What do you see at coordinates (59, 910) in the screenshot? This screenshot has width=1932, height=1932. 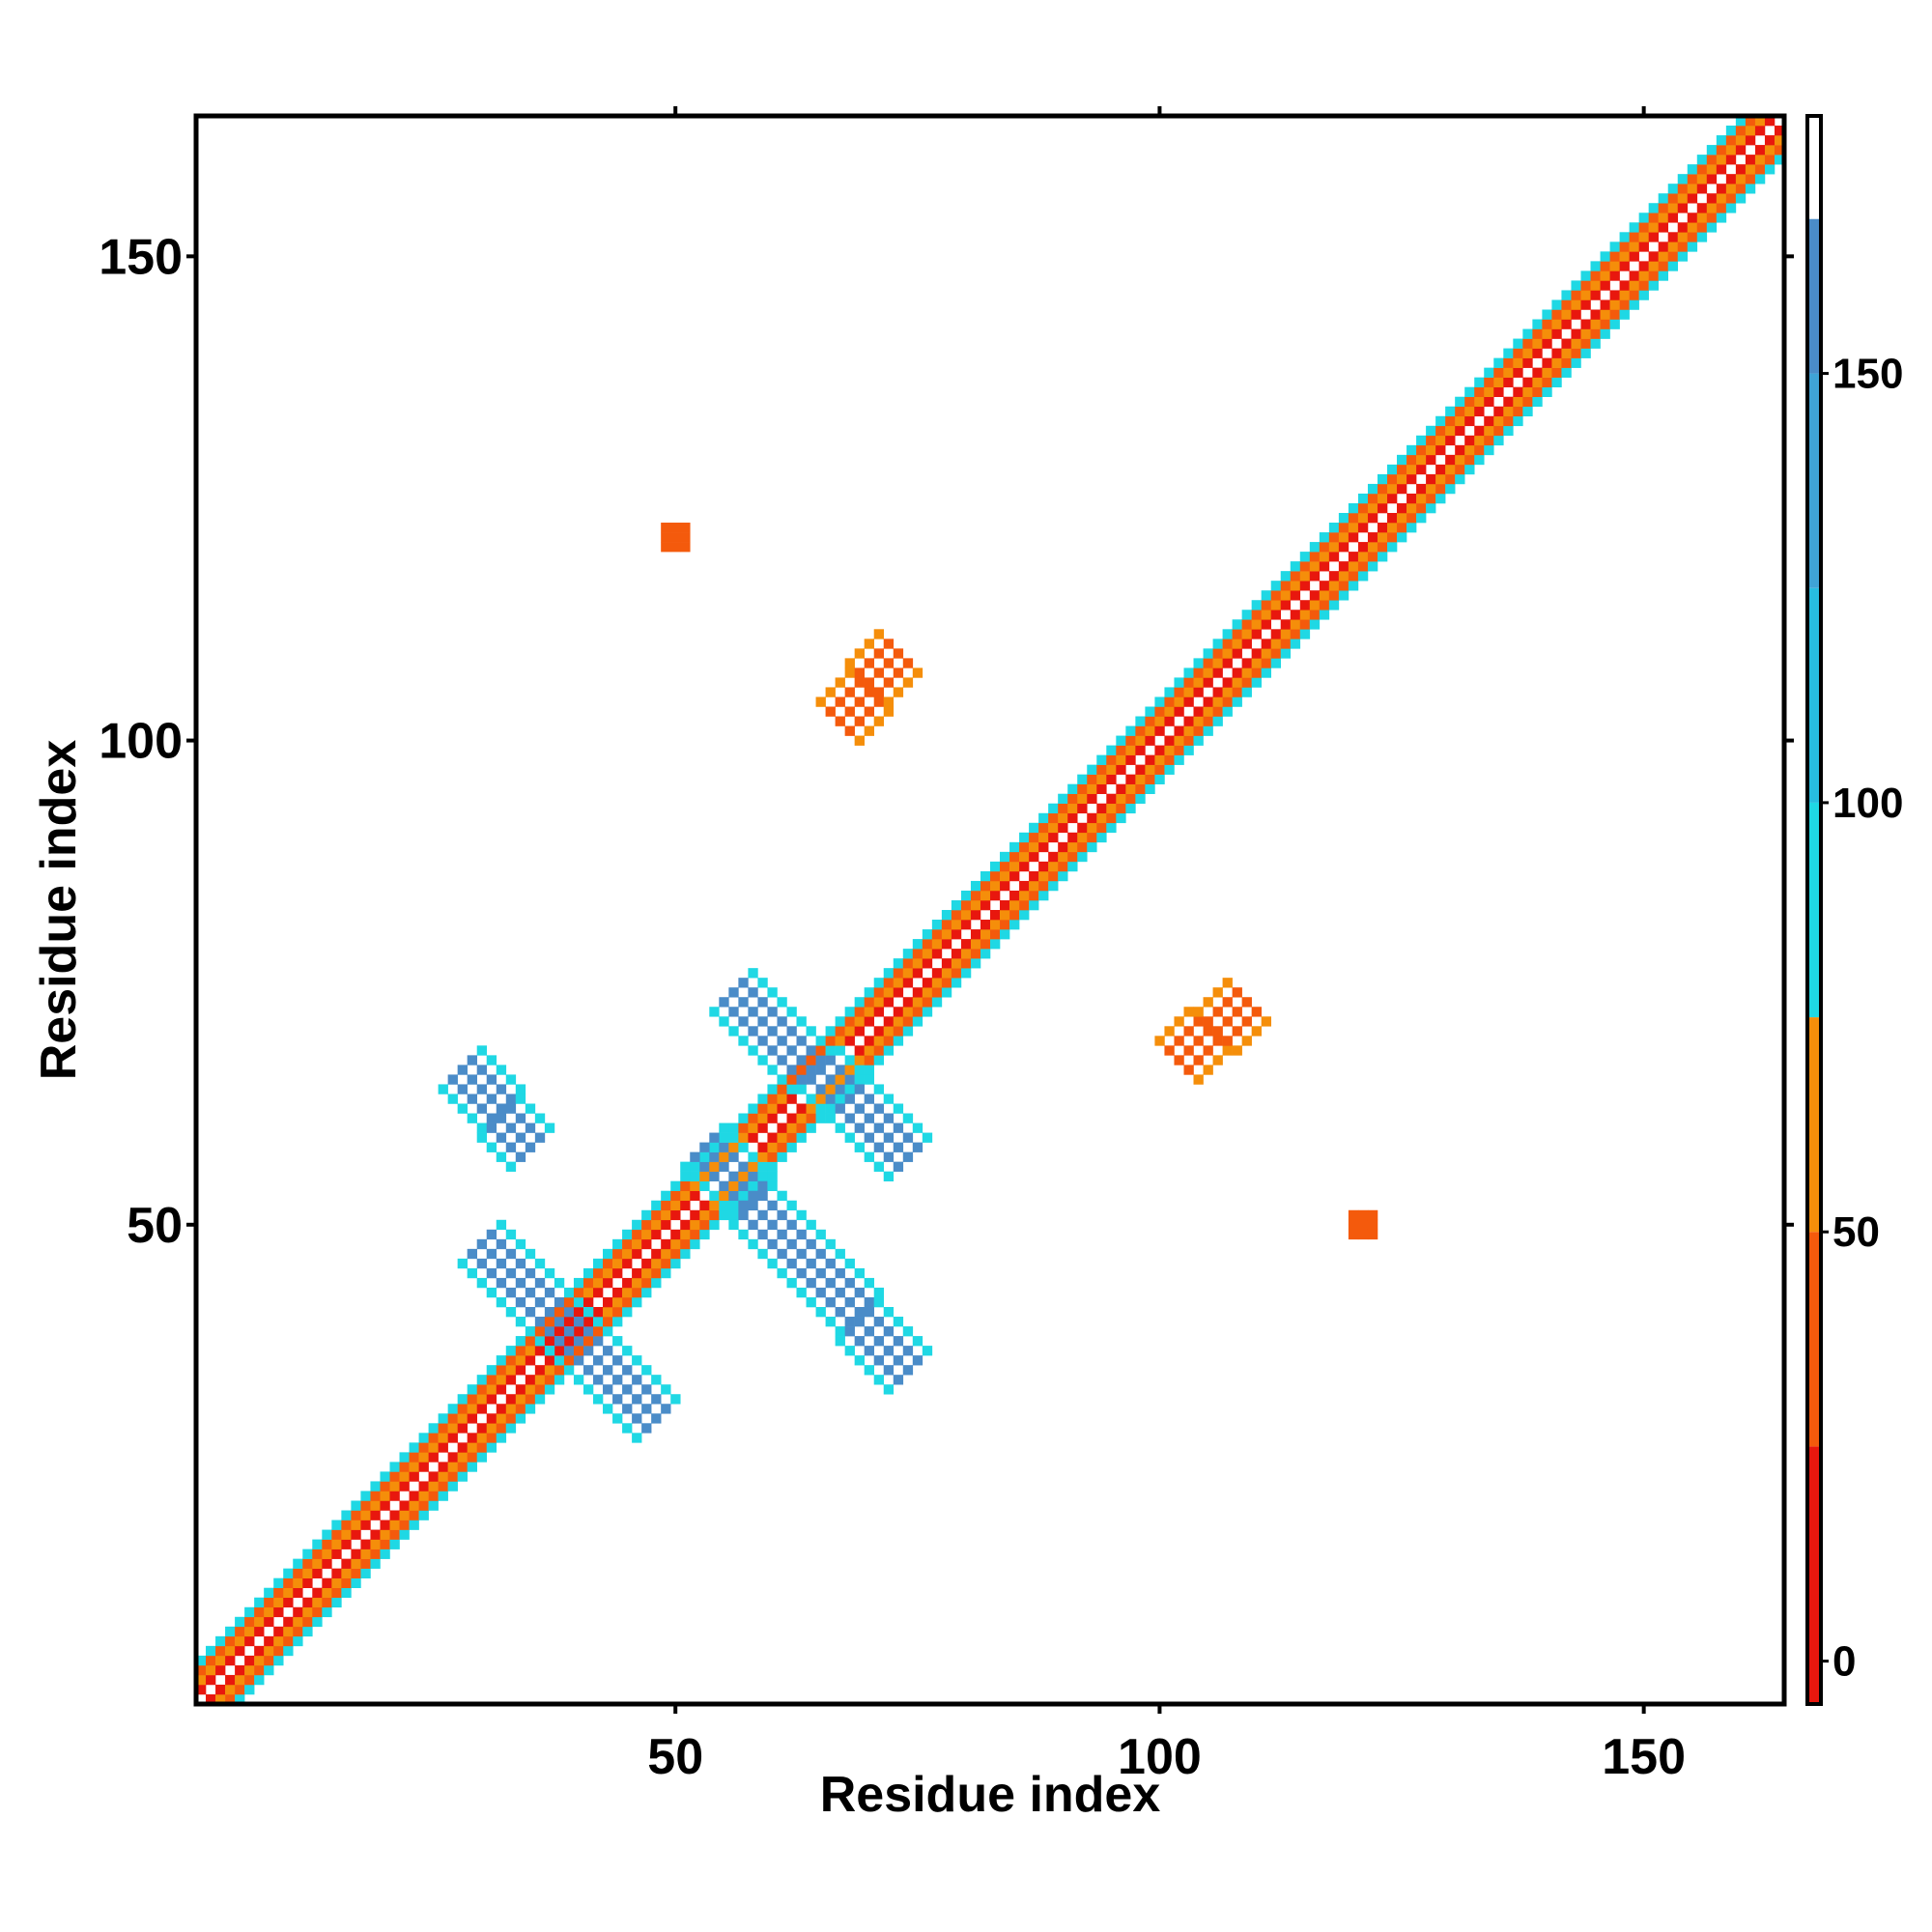 I see `y-axis-title: Residue index` at bounding box center [59, 910].